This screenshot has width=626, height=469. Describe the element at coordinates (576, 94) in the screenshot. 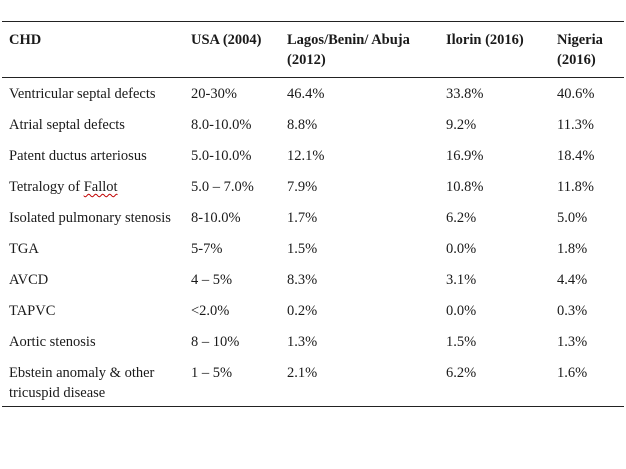

I see `cell-nigeria: 40.6%` at that location.